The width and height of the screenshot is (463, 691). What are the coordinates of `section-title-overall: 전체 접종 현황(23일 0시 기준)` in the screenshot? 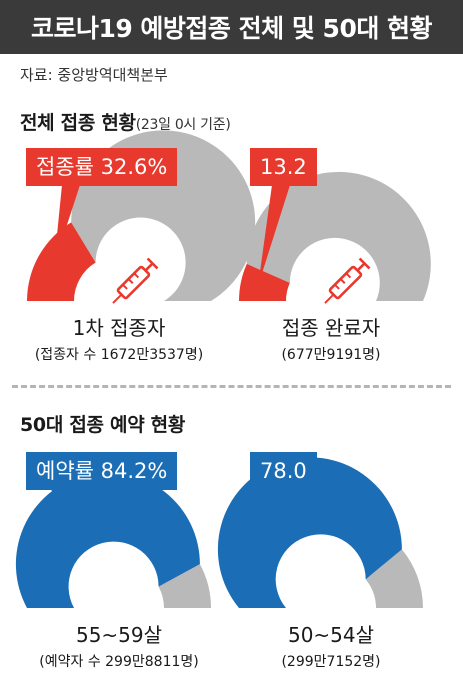 It's located at (125, 121).